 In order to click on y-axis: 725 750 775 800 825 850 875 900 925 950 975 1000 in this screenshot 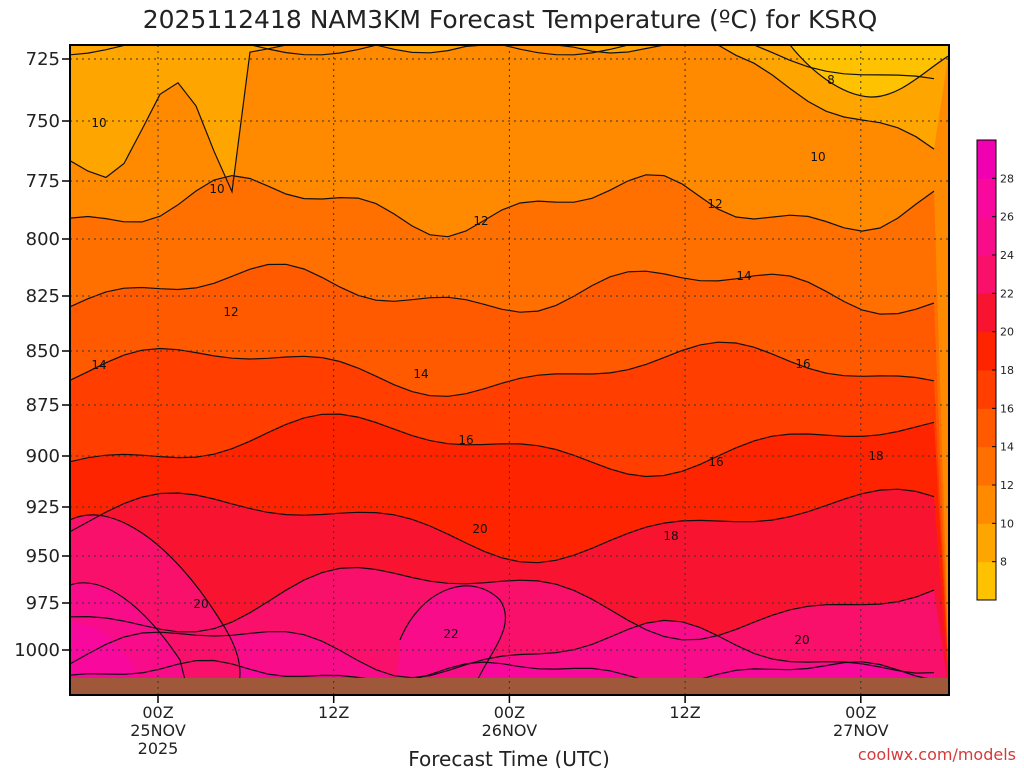, I will do `click(42, 355)`.